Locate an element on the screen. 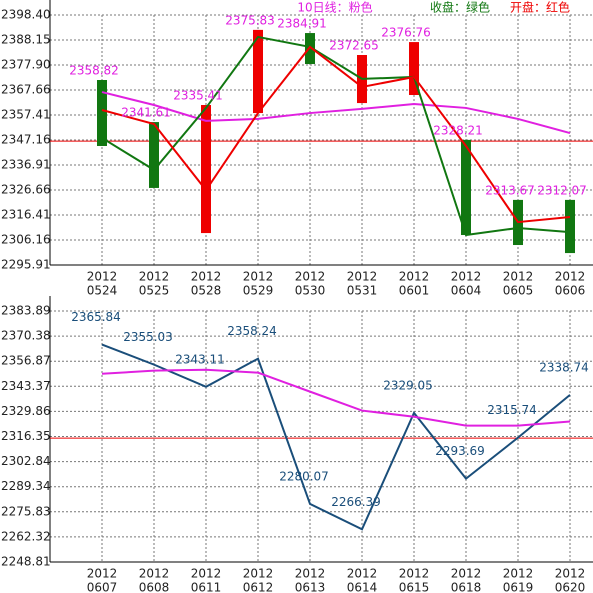 Image resolution: width=593 pixels, height=593 pixels. data-label: 2315.74 is located at coordinates (512, 410).